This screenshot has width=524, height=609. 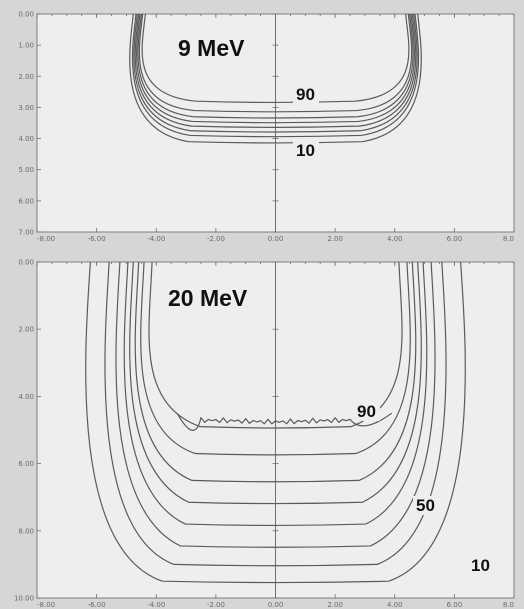 I want to click on panel-9mev-x-tick-label: 0.00, so click(x=276, y=239).